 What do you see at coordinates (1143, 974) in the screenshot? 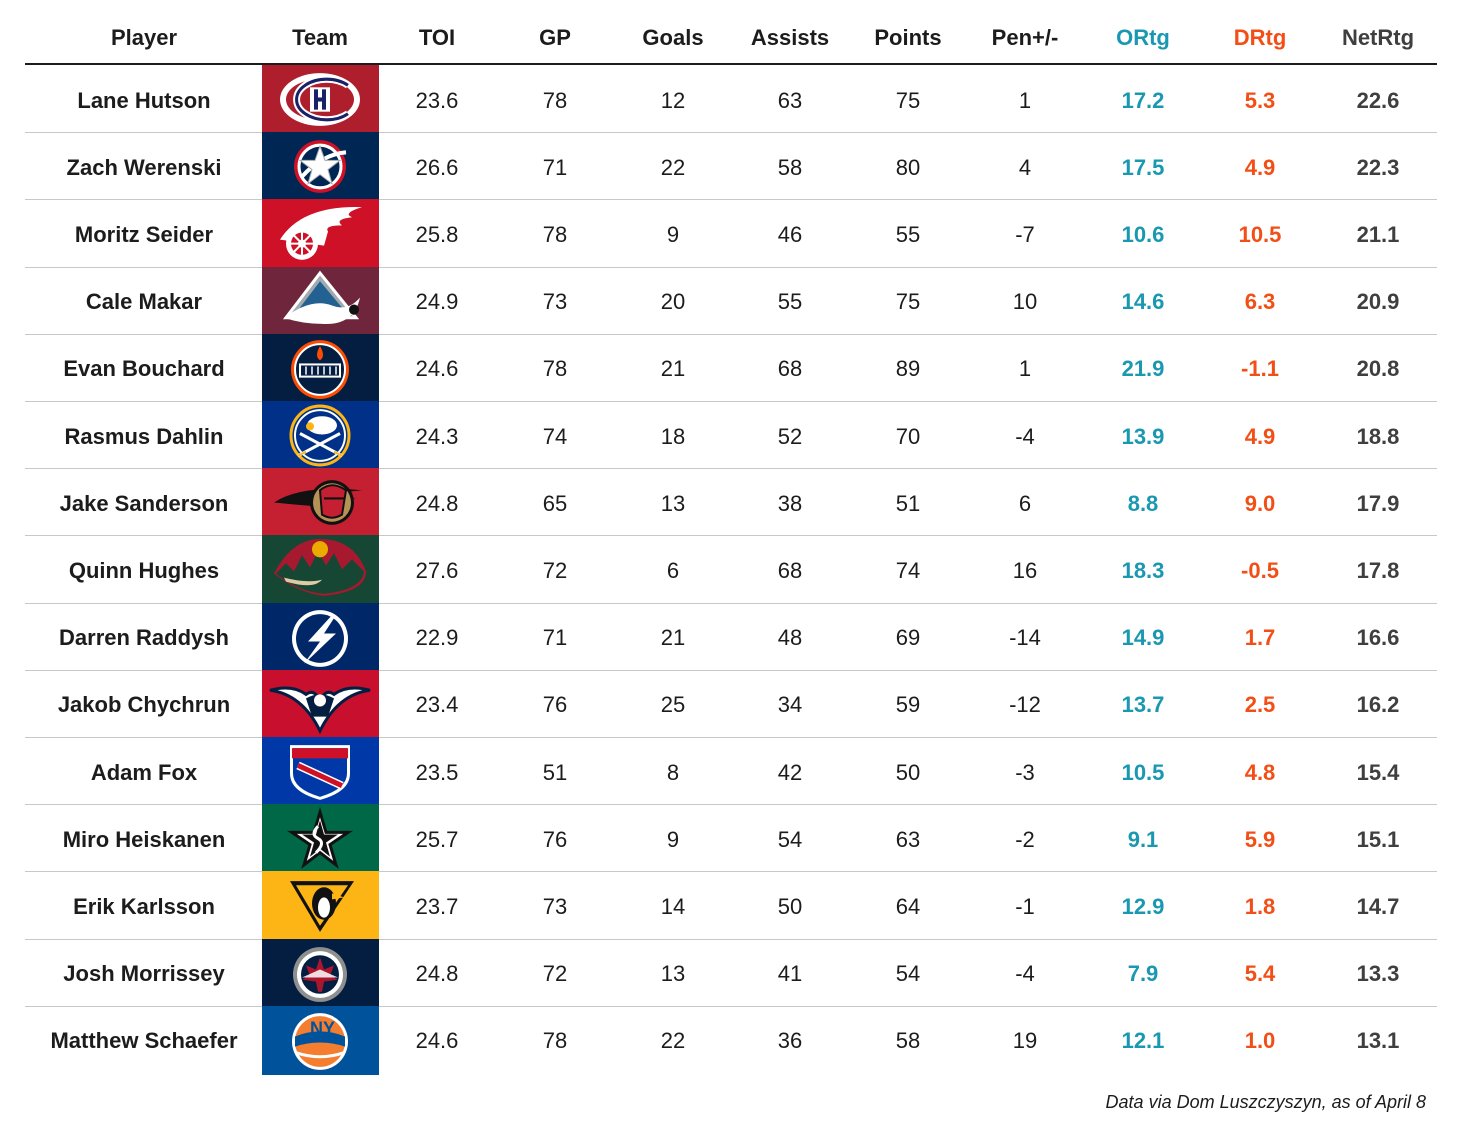
I see `cell-ortg: 7.9` at bounding box center [1143, 974].